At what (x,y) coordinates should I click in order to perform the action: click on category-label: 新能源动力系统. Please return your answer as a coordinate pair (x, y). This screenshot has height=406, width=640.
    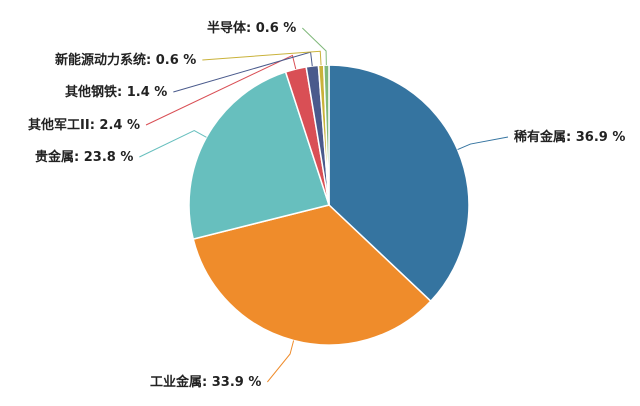
    Looking at the image, I should click on (100, 60).